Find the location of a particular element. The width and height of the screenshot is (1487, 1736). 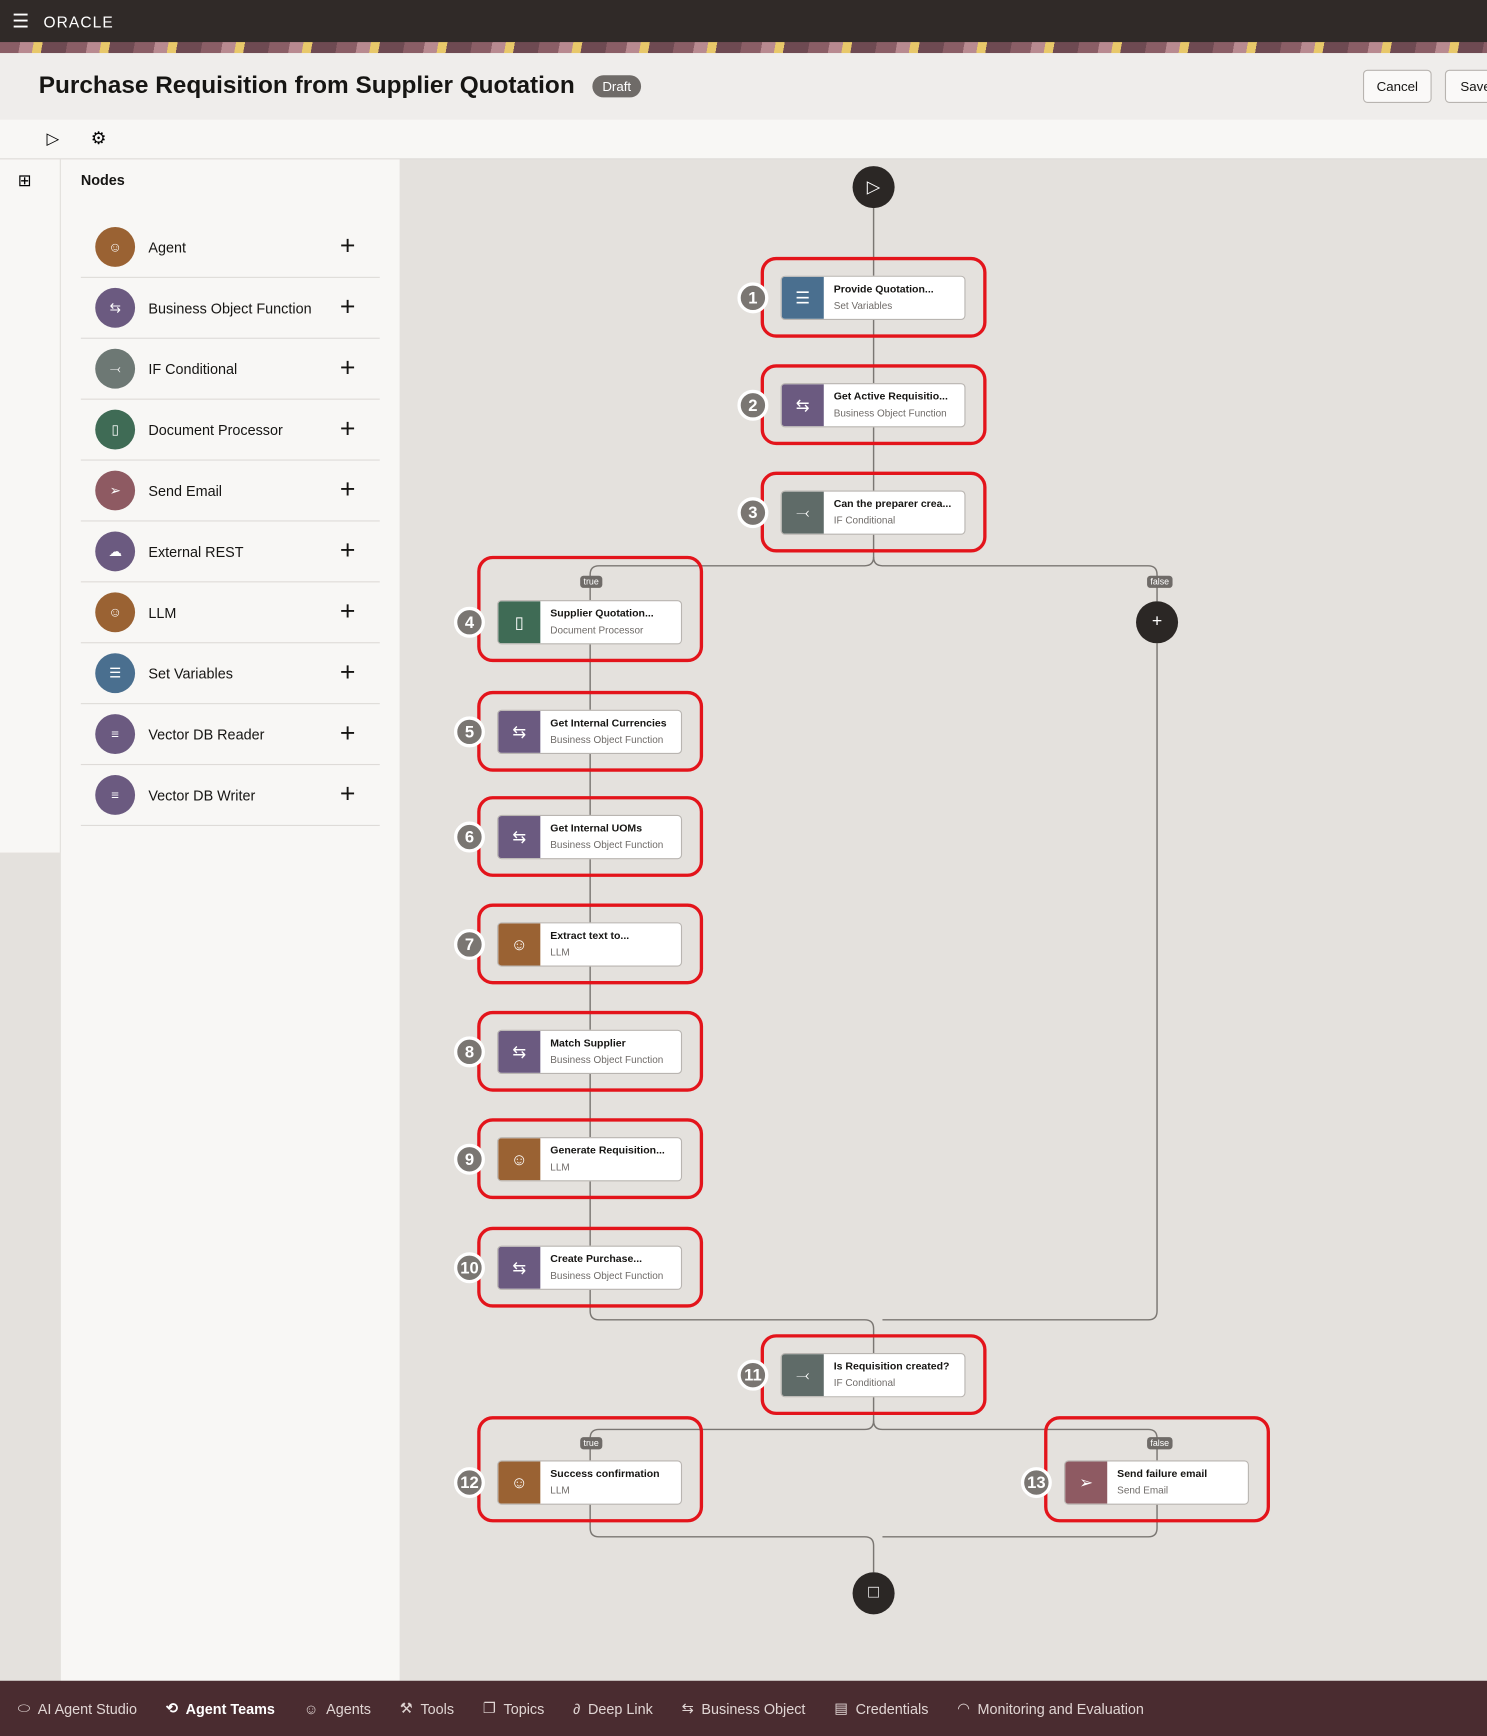

bottom-nav-item: ☺ Agents is located at coordinates (337, 1708).